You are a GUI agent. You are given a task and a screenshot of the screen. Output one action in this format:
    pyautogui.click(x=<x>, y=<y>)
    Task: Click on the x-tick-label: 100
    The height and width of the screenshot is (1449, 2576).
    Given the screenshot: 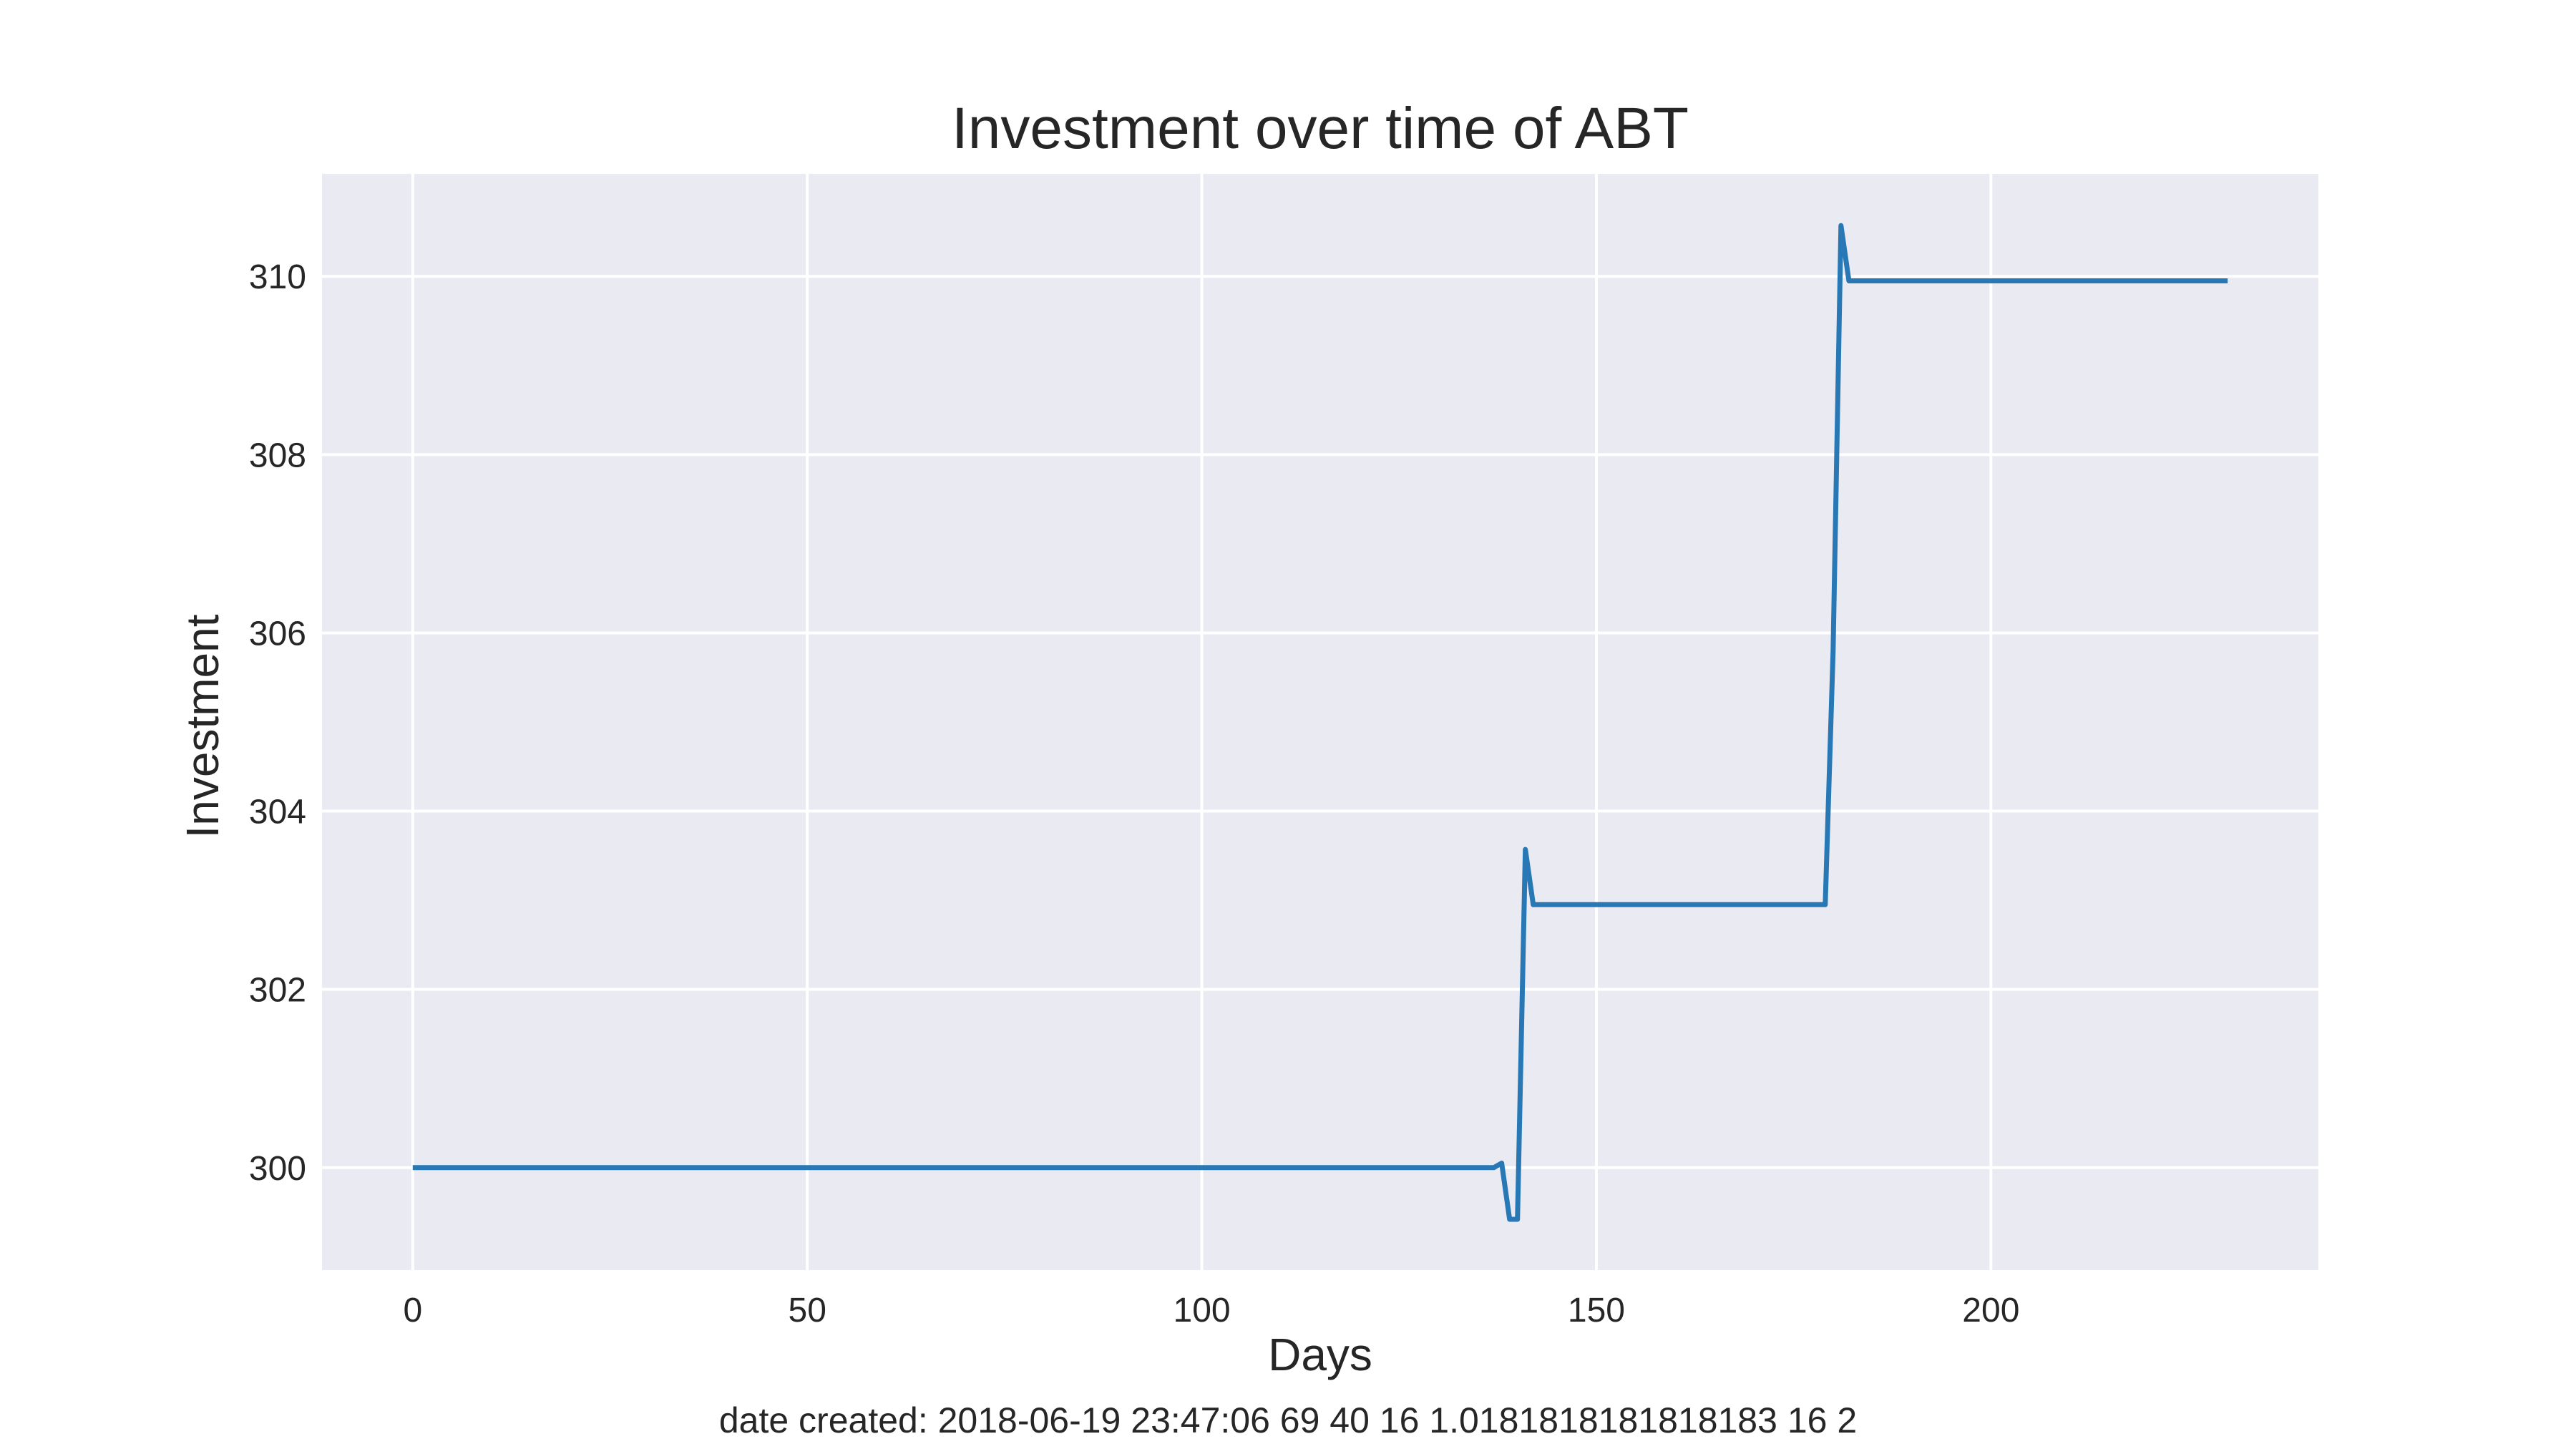 What is the action you would take?
    pyautogui.click(x=1202, y=1311)
    